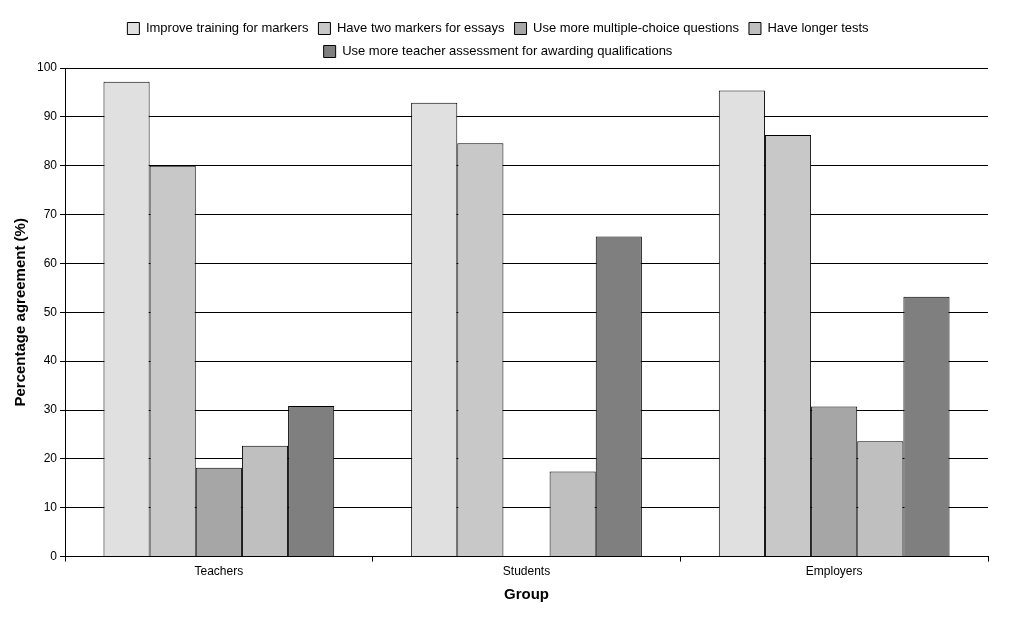  Describe the element at coordinates (47, 67) in the screenshot. I see `y-tick-label: 100` at that location.